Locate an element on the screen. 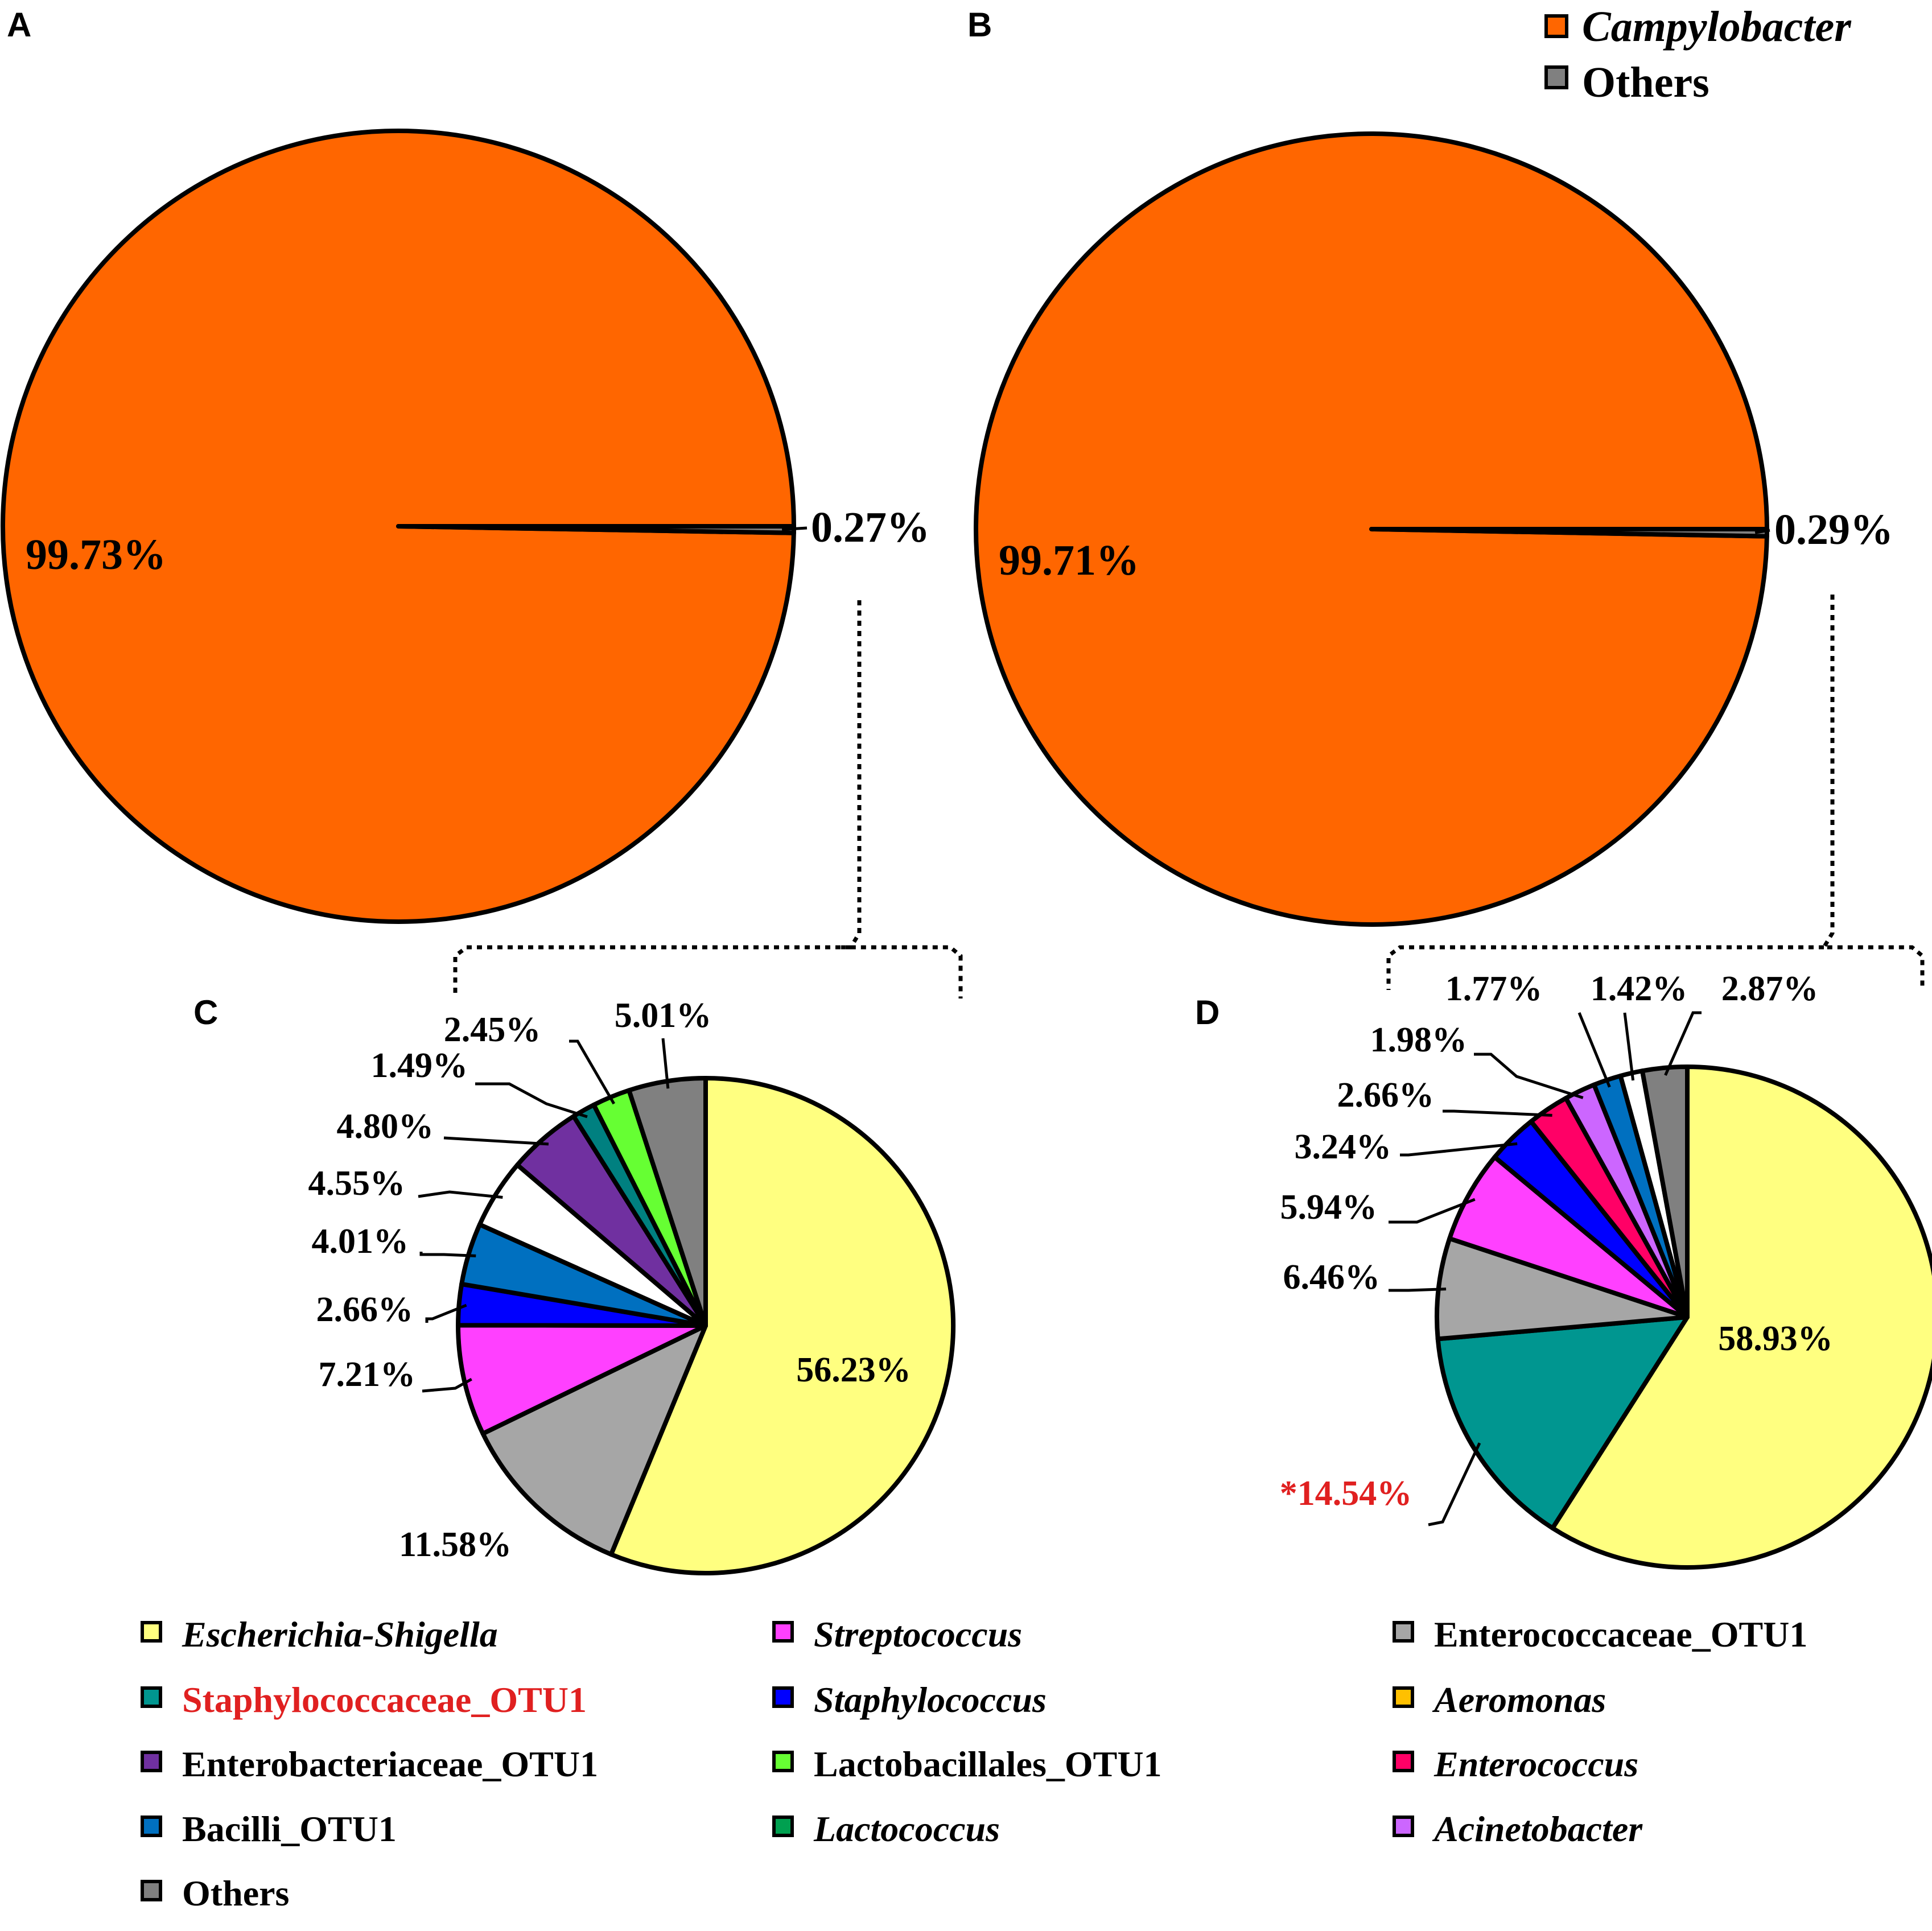 Image resolution: width=1932 pixels, height=1931 pixels. pie-d-slice-staphylococcaceae-otu1 is located at coordinates (1562, 1422).